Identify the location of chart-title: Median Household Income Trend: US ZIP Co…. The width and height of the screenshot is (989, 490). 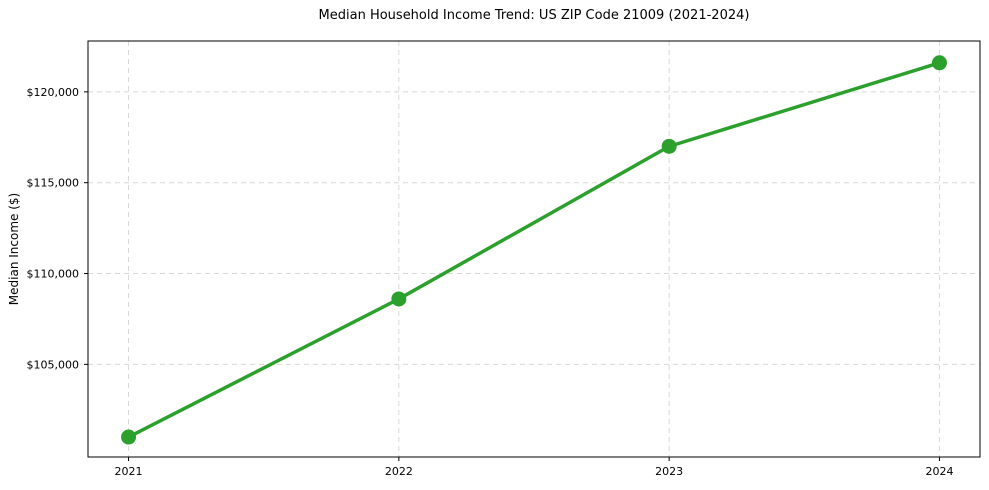
(534, 15).